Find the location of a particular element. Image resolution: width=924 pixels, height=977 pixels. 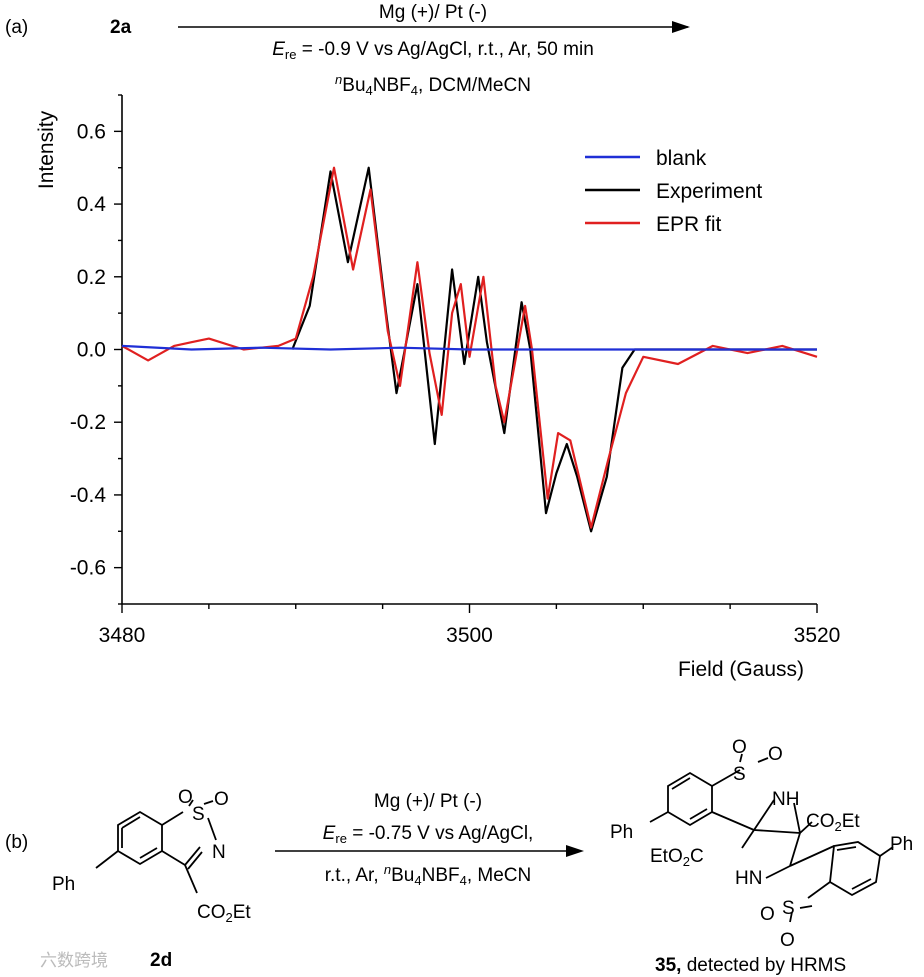

hn-label: HN is located at coordinates (748, 878).